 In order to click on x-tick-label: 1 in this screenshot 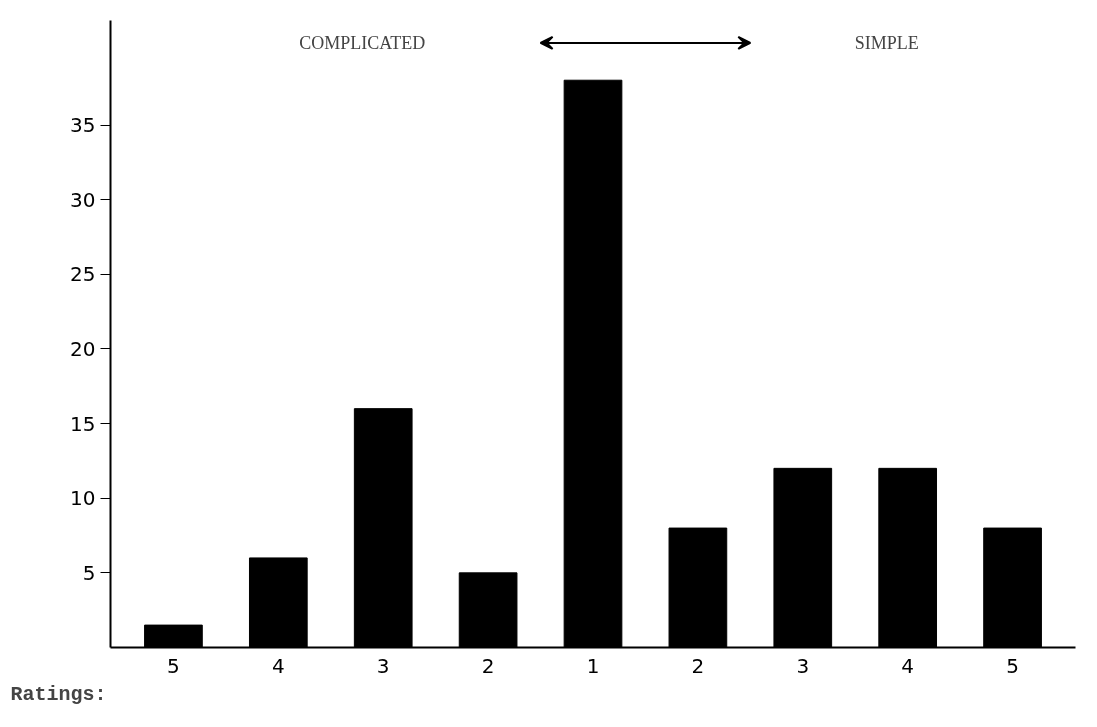, I will do `click(593, 665)`.